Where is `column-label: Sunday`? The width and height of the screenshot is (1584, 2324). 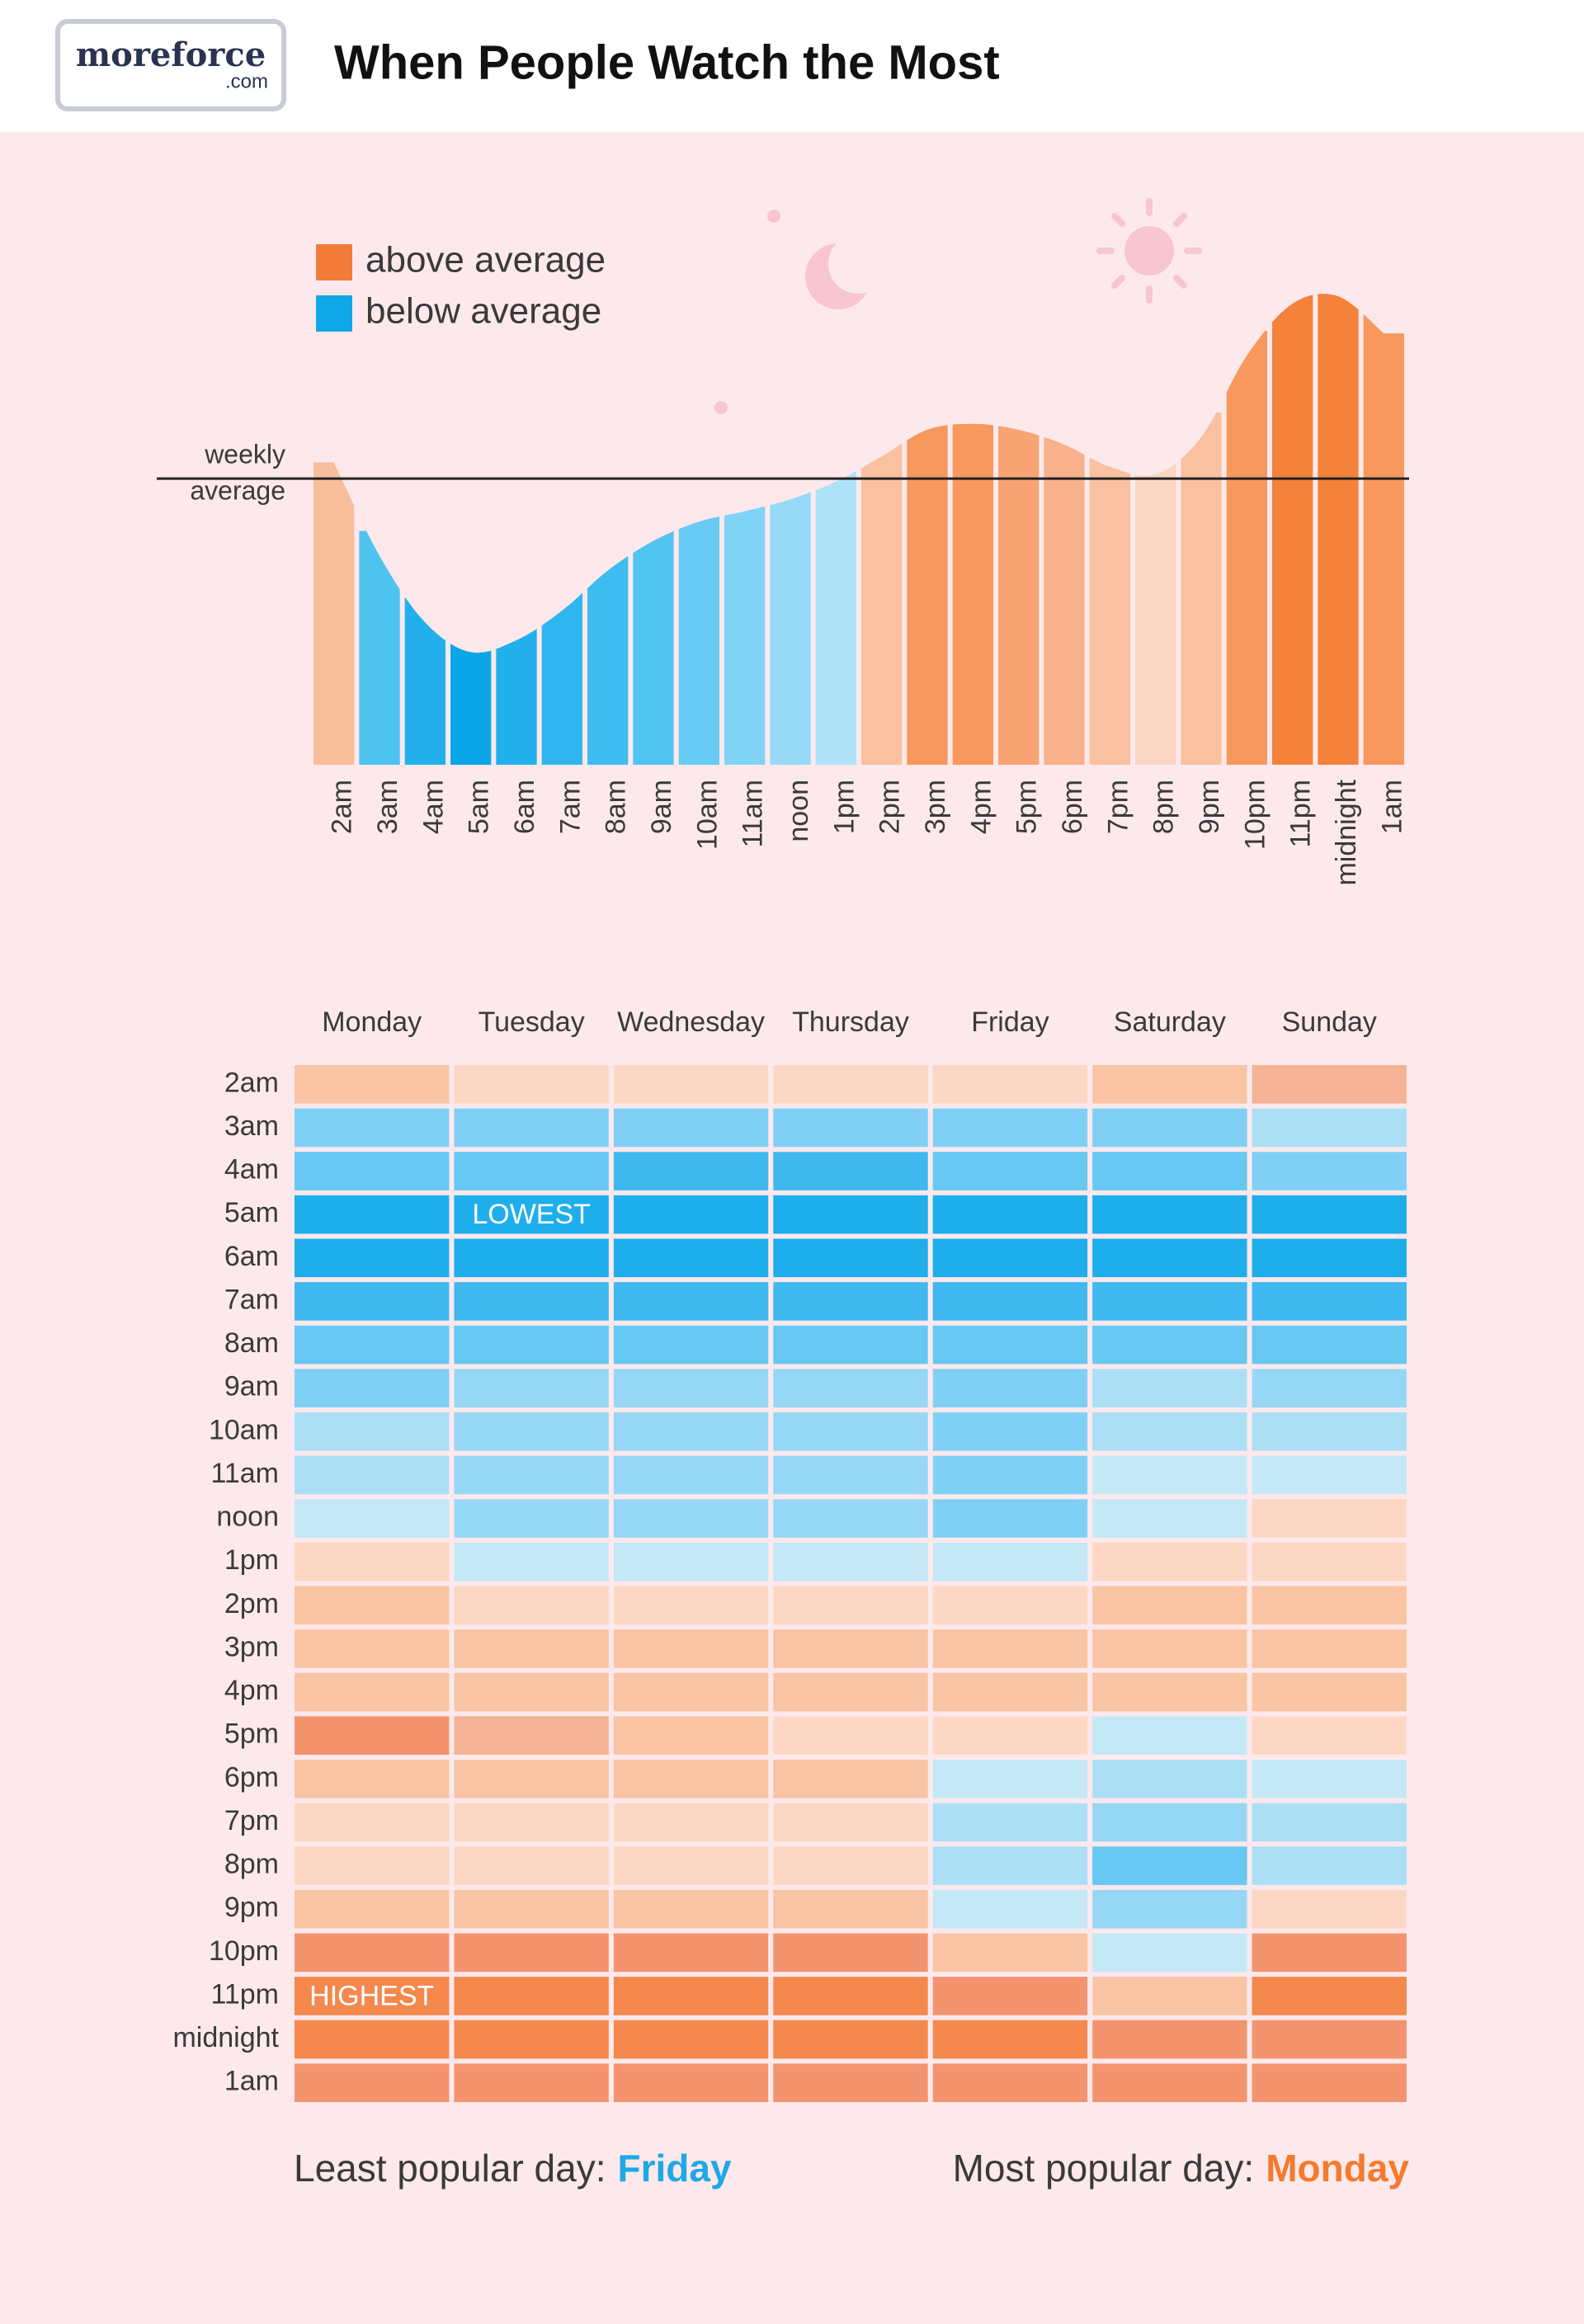 column-label: Sunday is located at coordinates (1329, 1022).